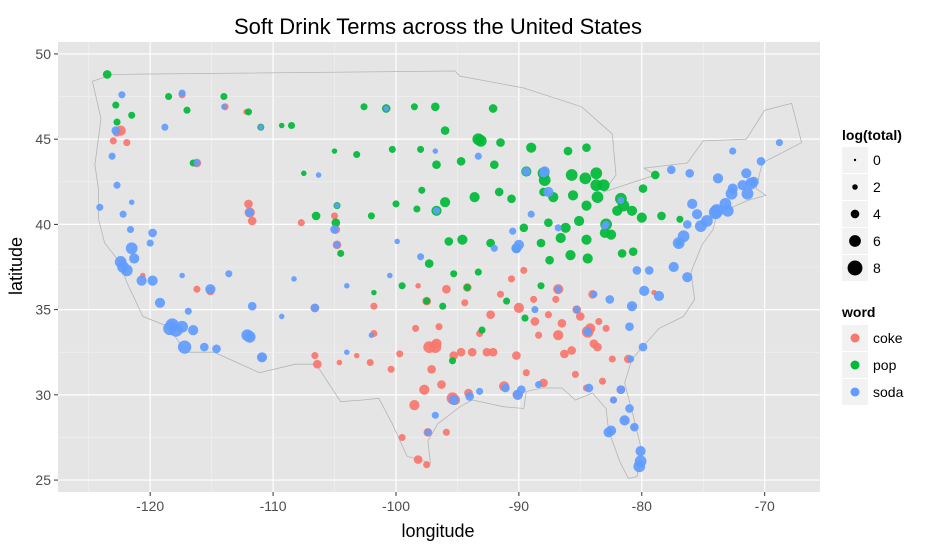  What do you see at coordinates (877, 160) in the screenshot?
I see `size-legend-label: 0` at bounding box center [877, 160].